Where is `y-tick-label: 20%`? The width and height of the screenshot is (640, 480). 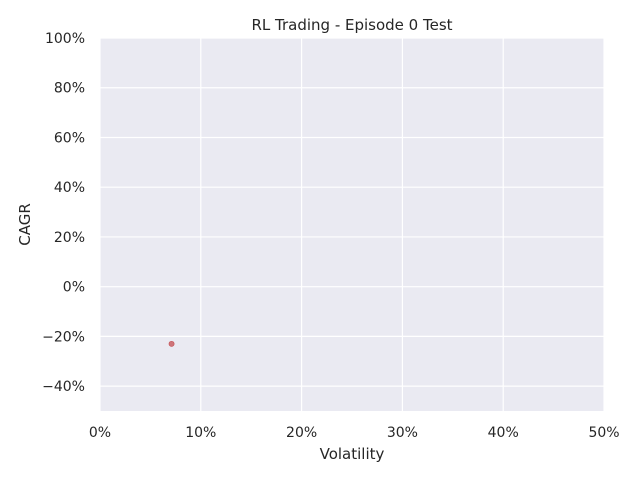
y-tick-label: 20% is located at coordinates (69, 238).